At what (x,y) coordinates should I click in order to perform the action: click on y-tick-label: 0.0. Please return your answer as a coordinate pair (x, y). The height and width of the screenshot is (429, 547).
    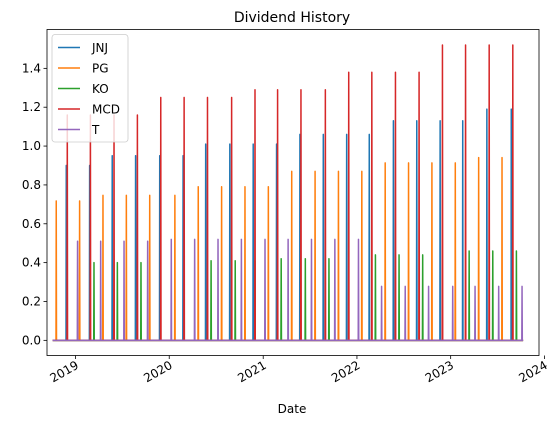
    Looking at the image, I should click on (31, 340).